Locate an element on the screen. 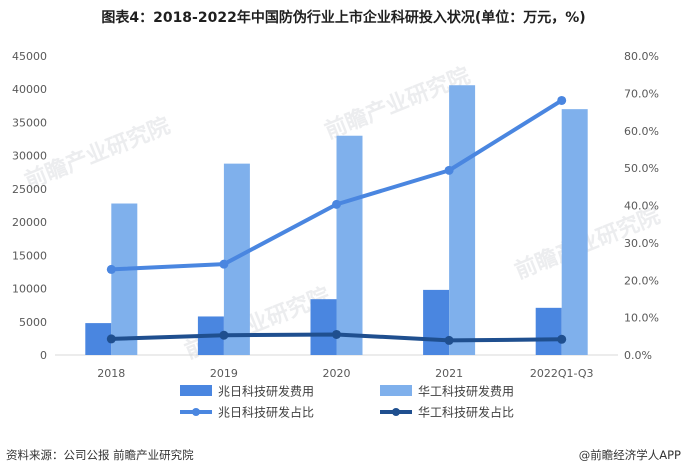 Image resolution: width=687 pixels, height=472 pixels. legend-label: 兆日科技研发占比 is located at coordinates (266, 412).